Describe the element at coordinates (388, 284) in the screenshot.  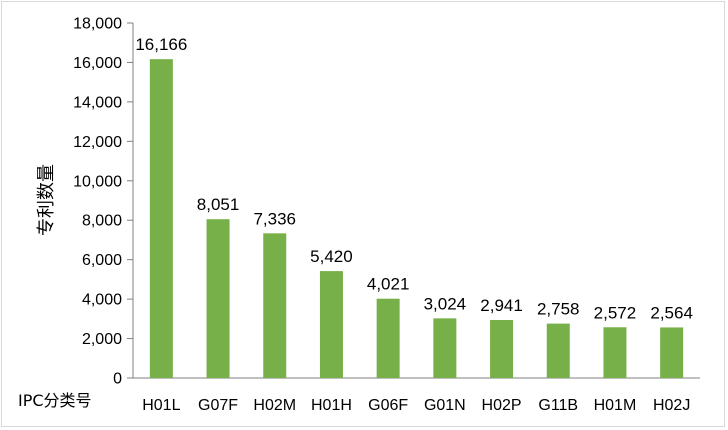
I see `data-label: 4,021` at that location.